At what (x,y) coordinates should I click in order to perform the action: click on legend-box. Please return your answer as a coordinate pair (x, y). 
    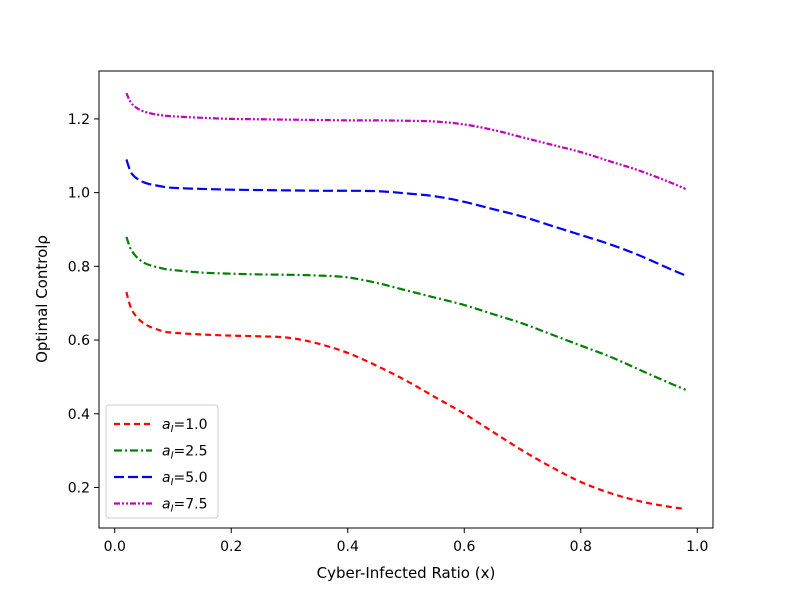
    Looking at the image, I should click on (162, 461).